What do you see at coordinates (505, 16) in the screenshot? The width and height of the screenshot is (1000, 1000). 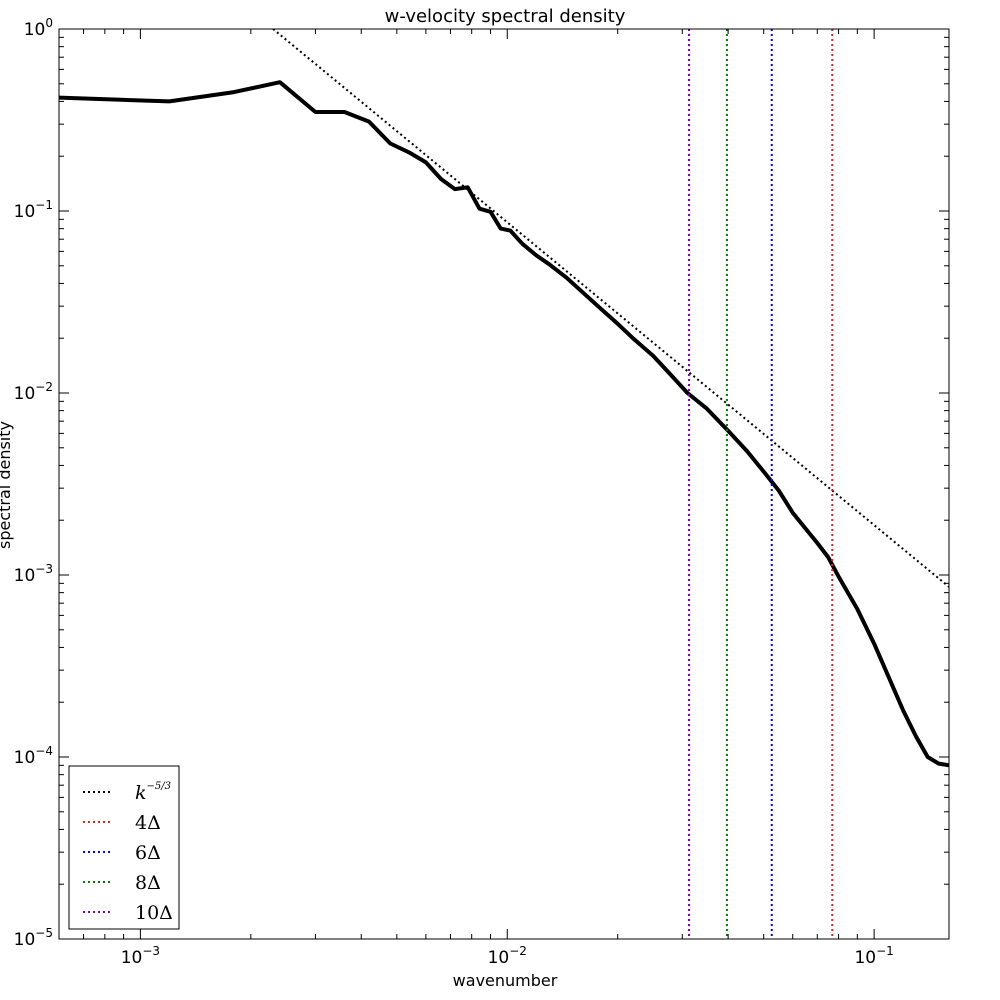 I see `chart-title: w-velocity spectral density` at bounding box center [505, 16].